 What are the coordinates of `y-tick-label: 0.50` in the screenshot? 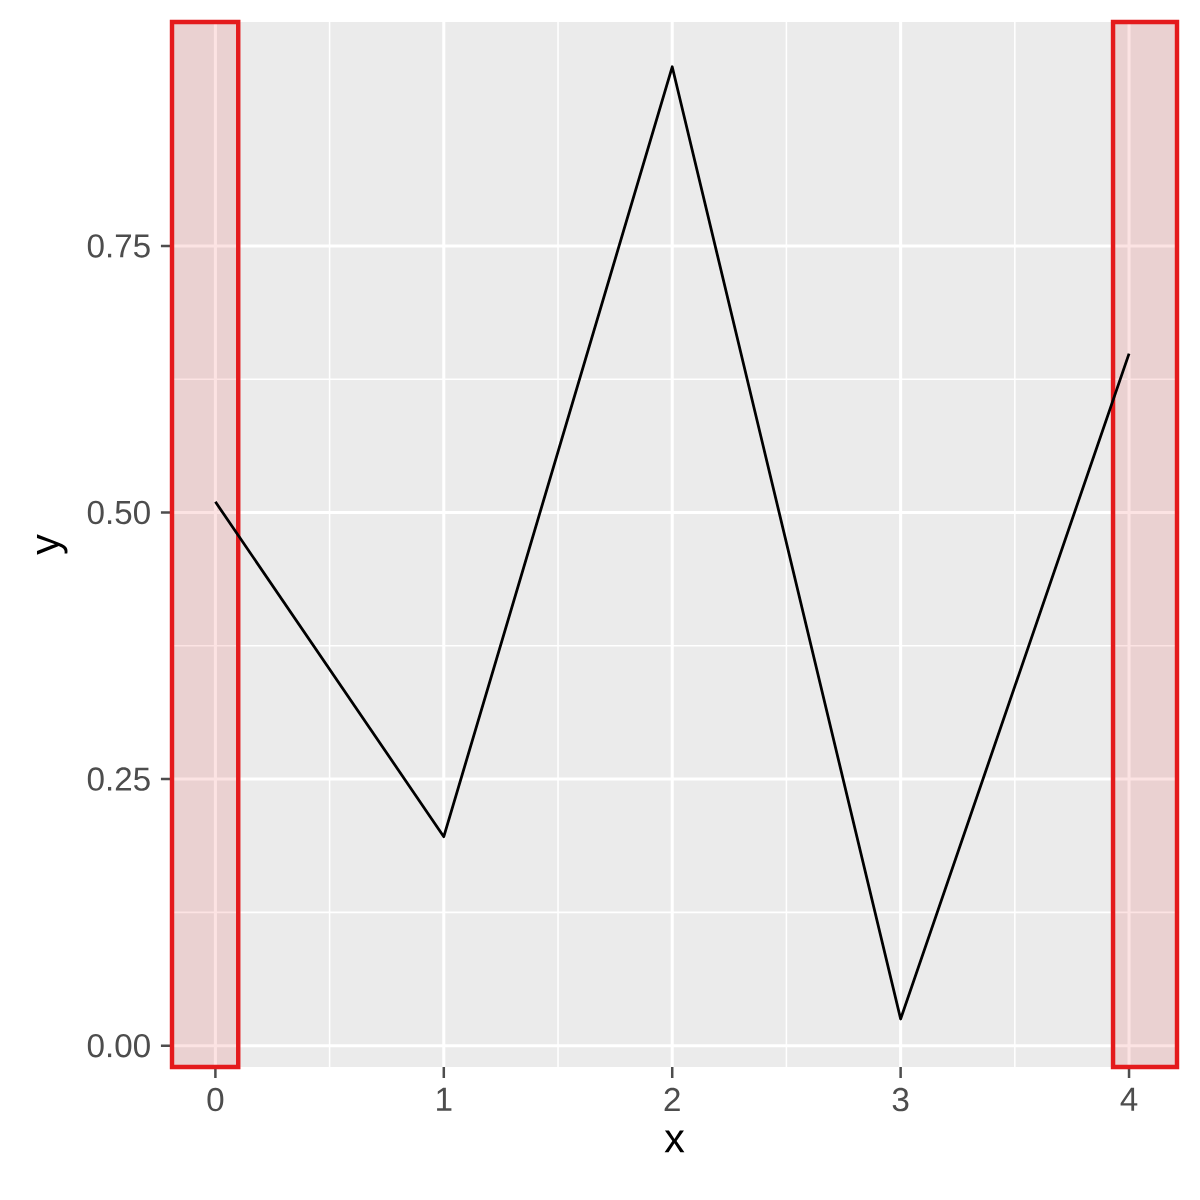 It's located at (118, 512).